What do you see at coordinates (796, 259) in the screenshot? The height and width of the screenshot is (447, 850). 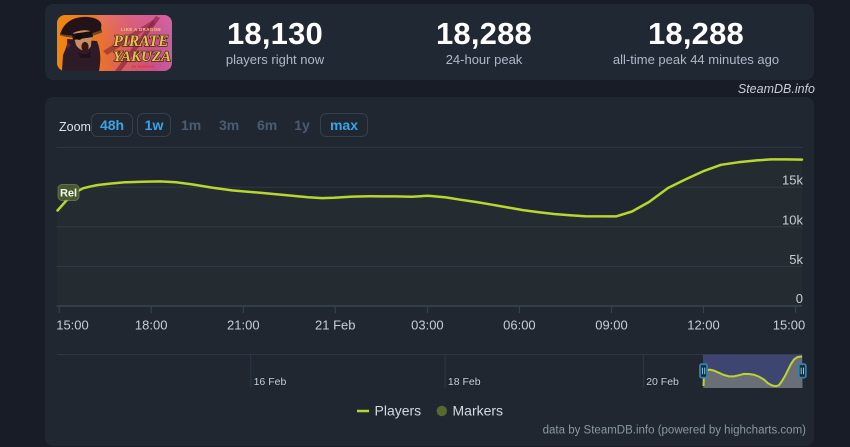 I see `svg-text: 5k` at bounding box center [796, 259].